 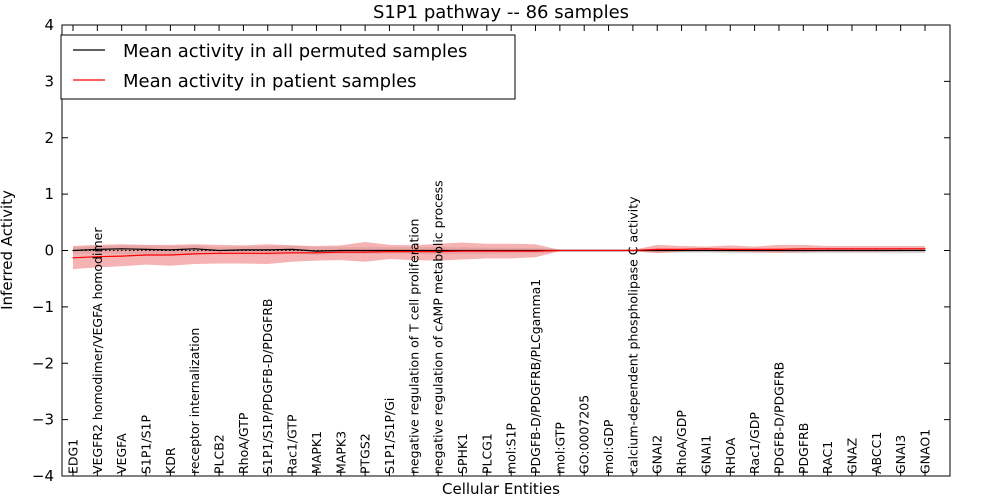 What do you see at coordinates (194, 401) in the screenshot?
I see `category-label: receptor internalization` at bounding box center [194, 401].